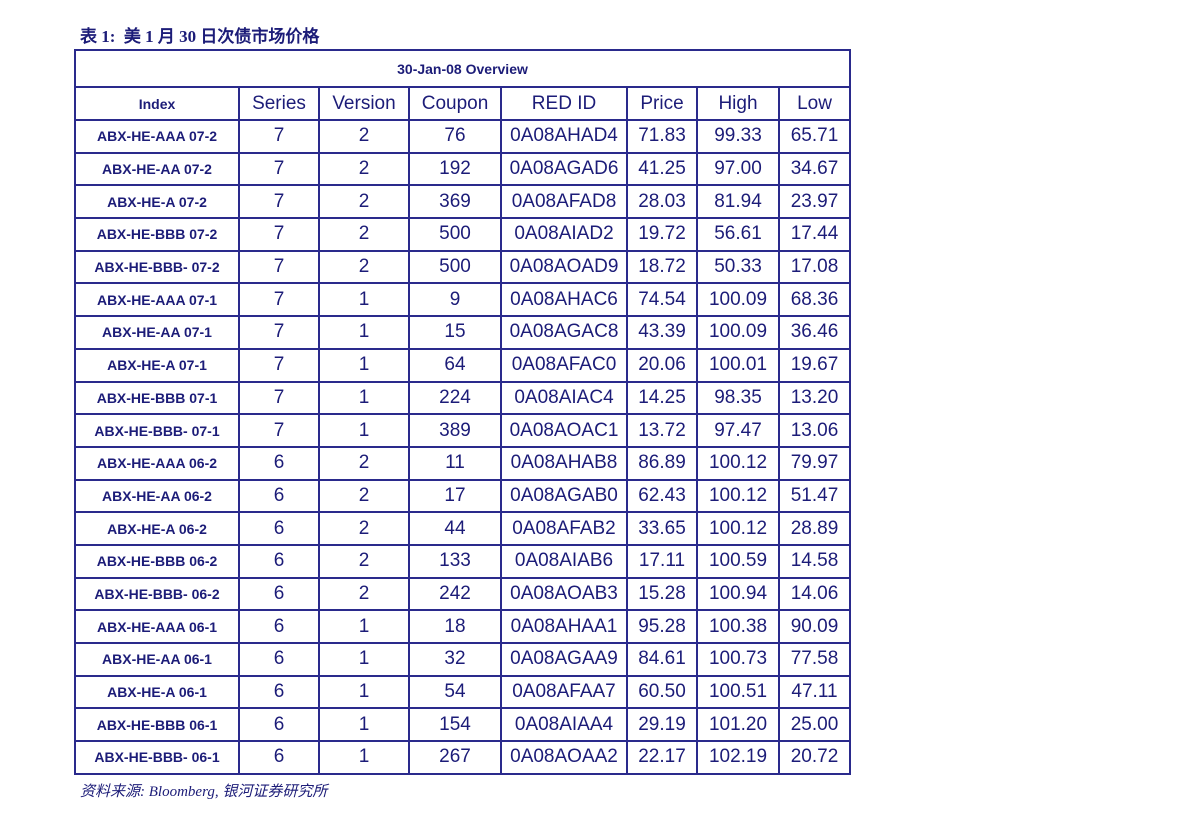  What do you see at coordinates (814, 692) in the screenshot?
I see `table-cell: 47.11` at bounding box center [814, 692].